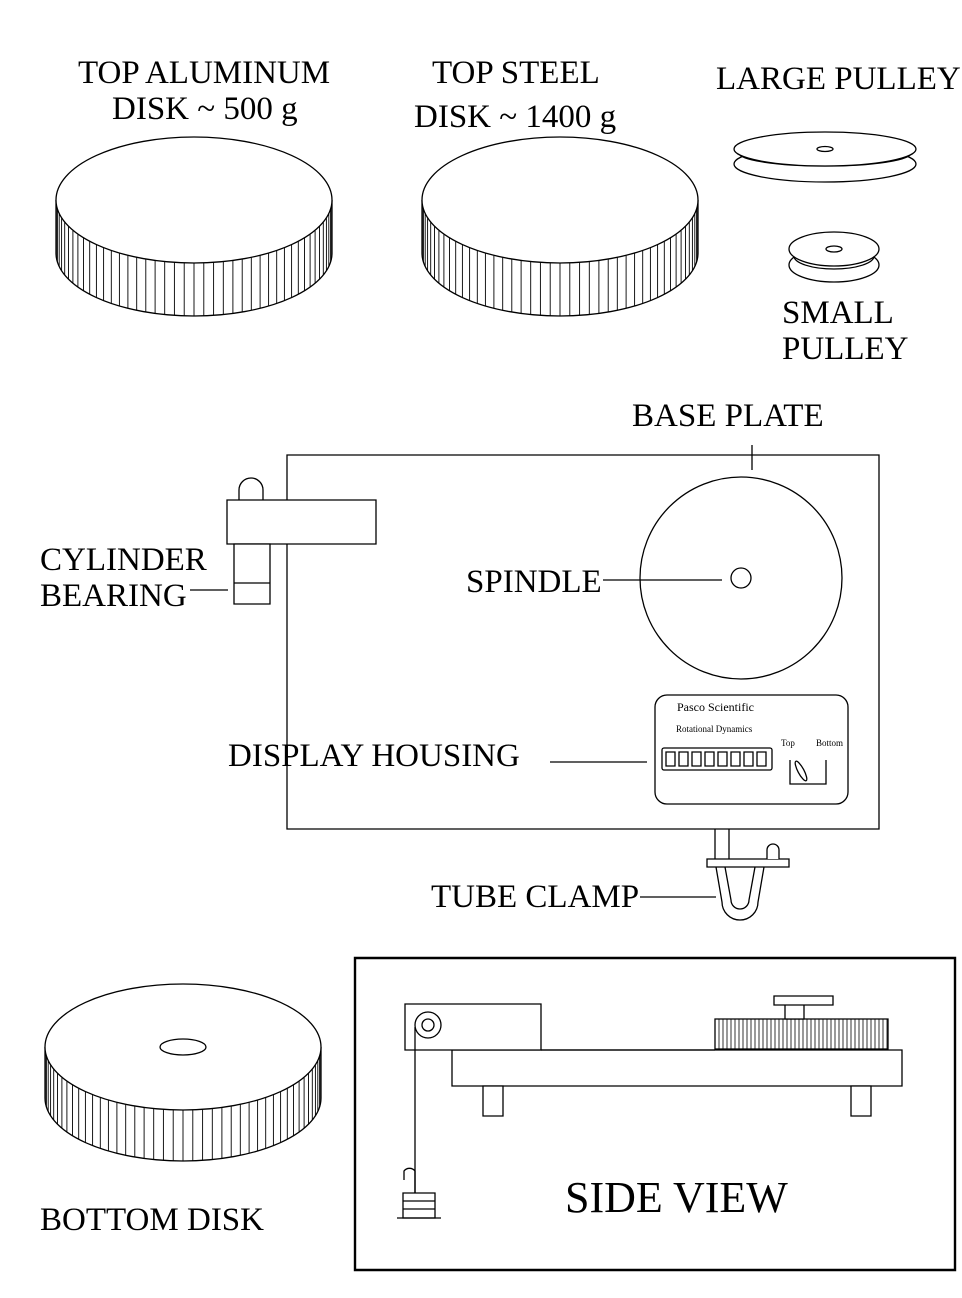 This screenshot has height=1298, width=962. I want to click on top-aluminum-disk, so click(194, 226).